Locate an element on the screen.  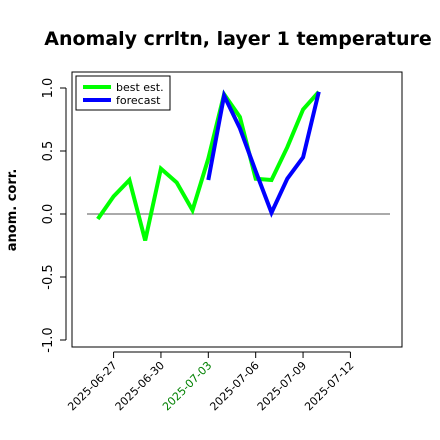
x-tick-label: 2025-06-27 is located at coordinates (92, 386).